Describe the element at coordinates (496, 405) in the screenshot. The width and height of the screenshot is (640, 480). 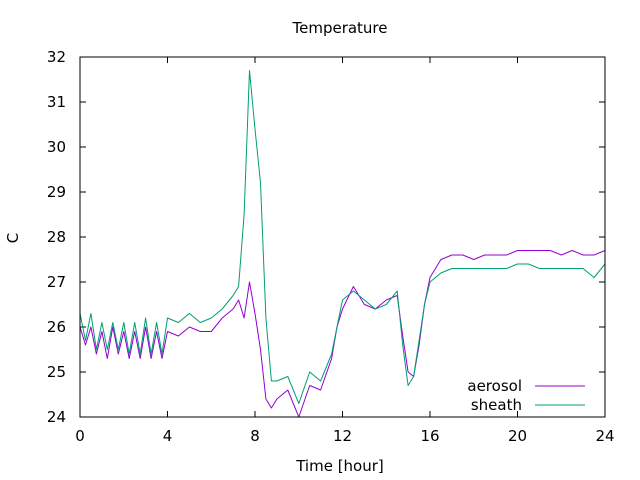
I see `legend-label-sheath: sheath` at that location.